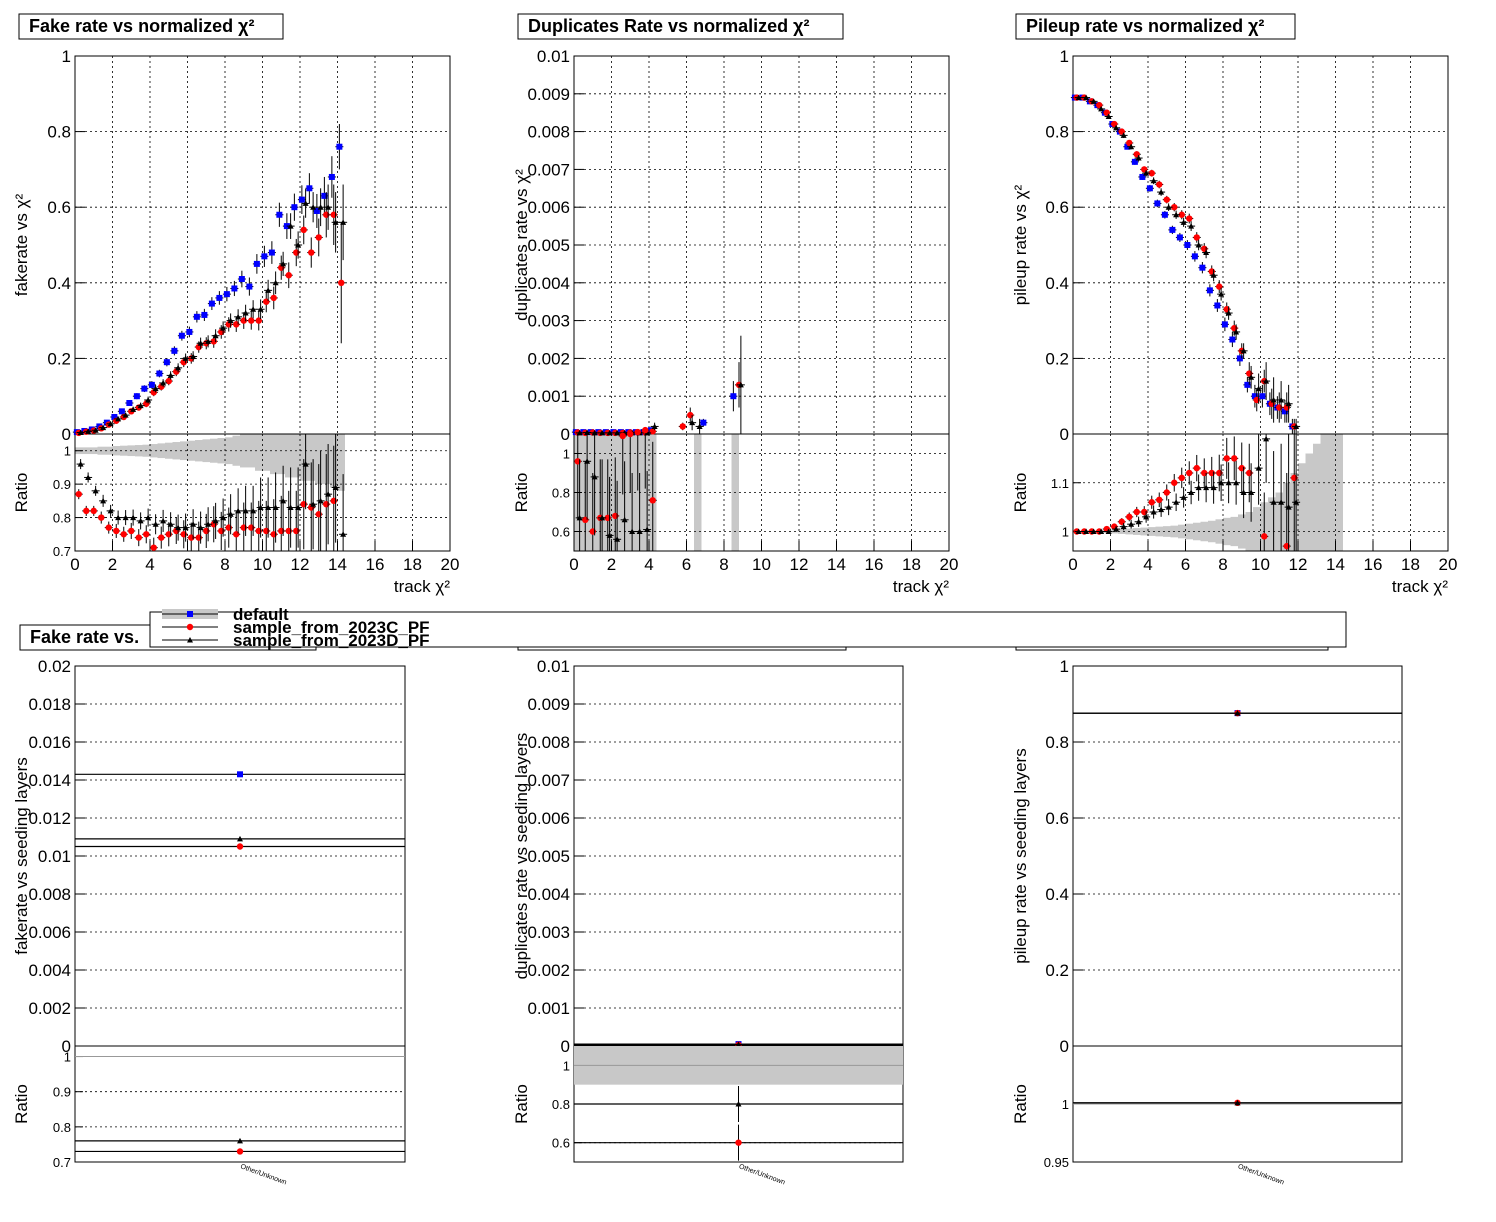 The height and width of the screenshot is (1222, 1496). Describe the element at coordinates (1185, 564) in the screenshot. I see `x-tick-label: 6` at that location.